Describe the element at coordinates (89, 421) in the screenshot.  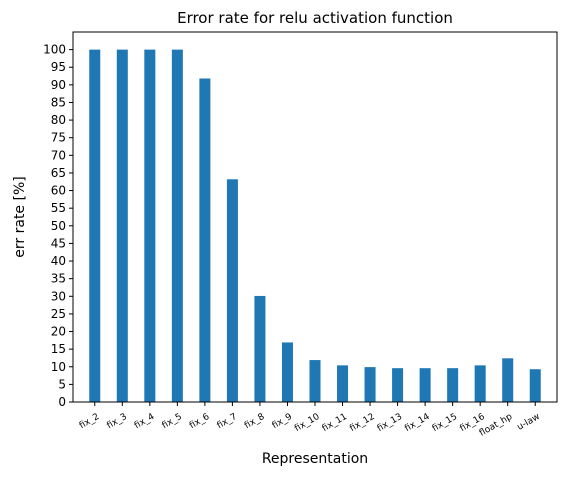
I see `x-tick-label: fix_2` at that location.